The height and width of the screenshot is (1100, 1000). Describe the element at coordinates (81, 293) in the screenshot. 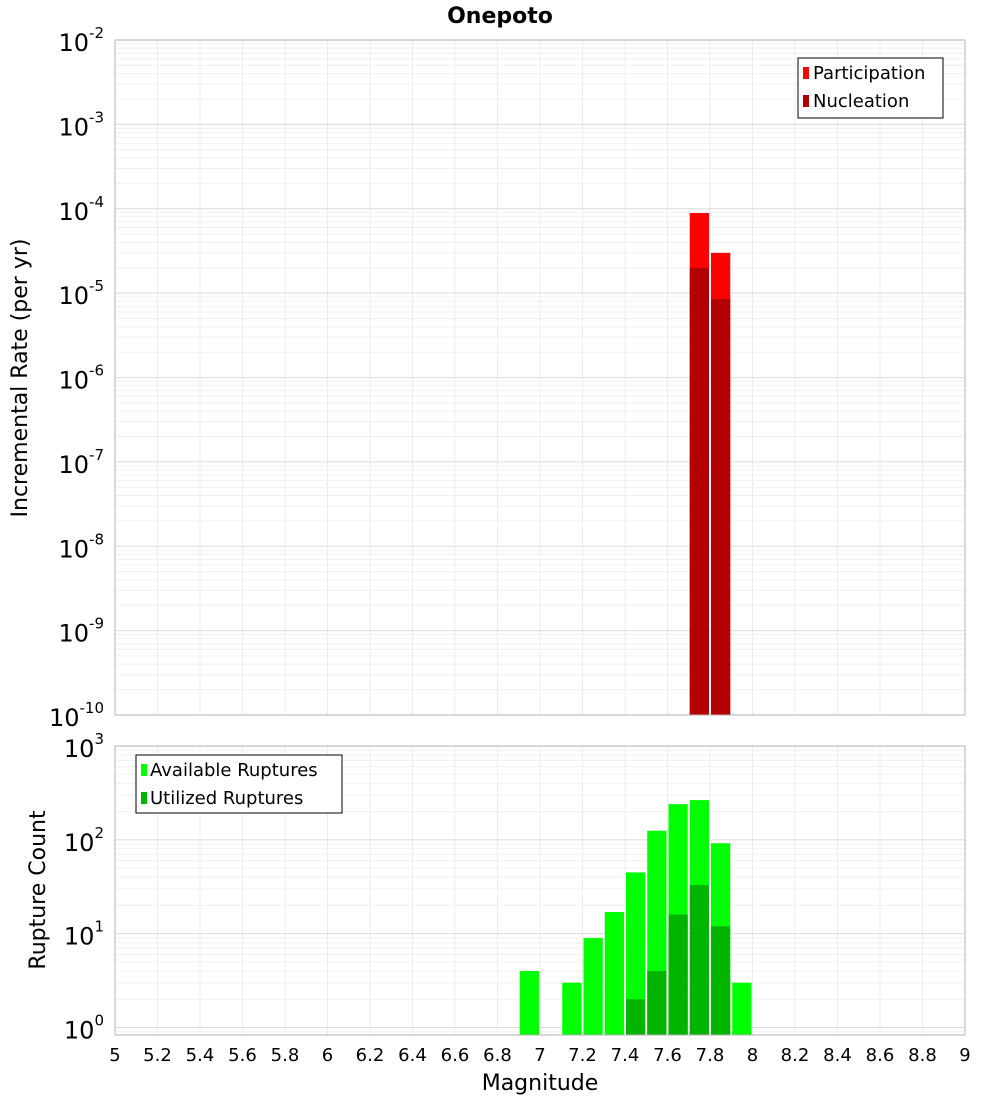

I see `y-tick-label: 10⁻⁵` at that location.